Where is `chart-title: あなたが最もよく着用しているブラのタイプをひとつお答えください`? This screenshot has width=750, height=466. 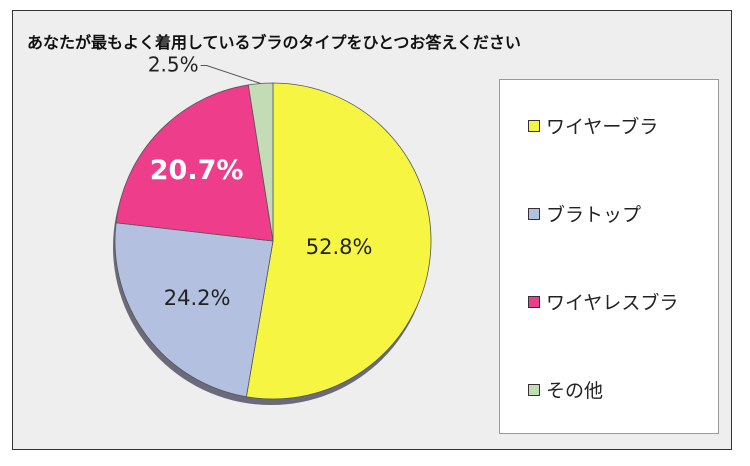 chart-title: あなたが最もよく着用しているブラのタイプをひとつお答えください is located at coordinates (274, 42).